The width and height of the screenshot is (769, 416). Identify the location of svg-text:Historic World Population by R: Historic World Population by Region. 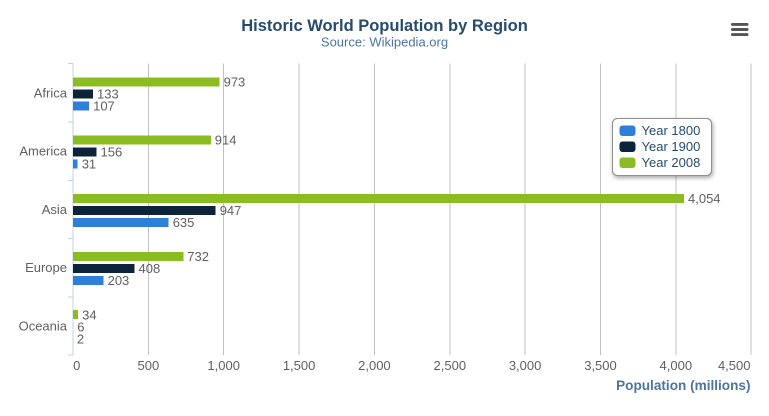
(384, 26).